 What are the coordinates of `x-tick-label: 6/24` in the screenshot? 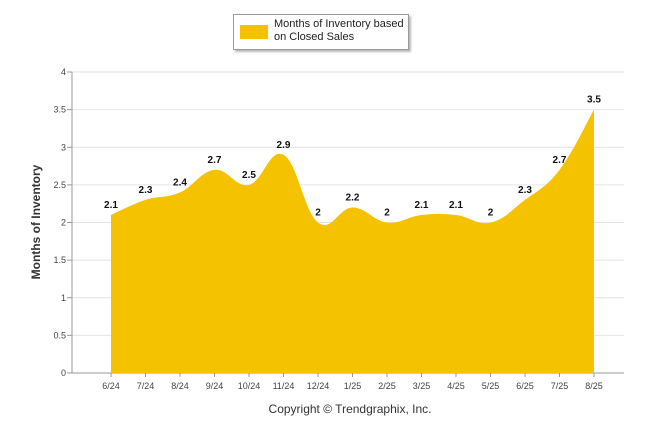 It's located at (111, 386).